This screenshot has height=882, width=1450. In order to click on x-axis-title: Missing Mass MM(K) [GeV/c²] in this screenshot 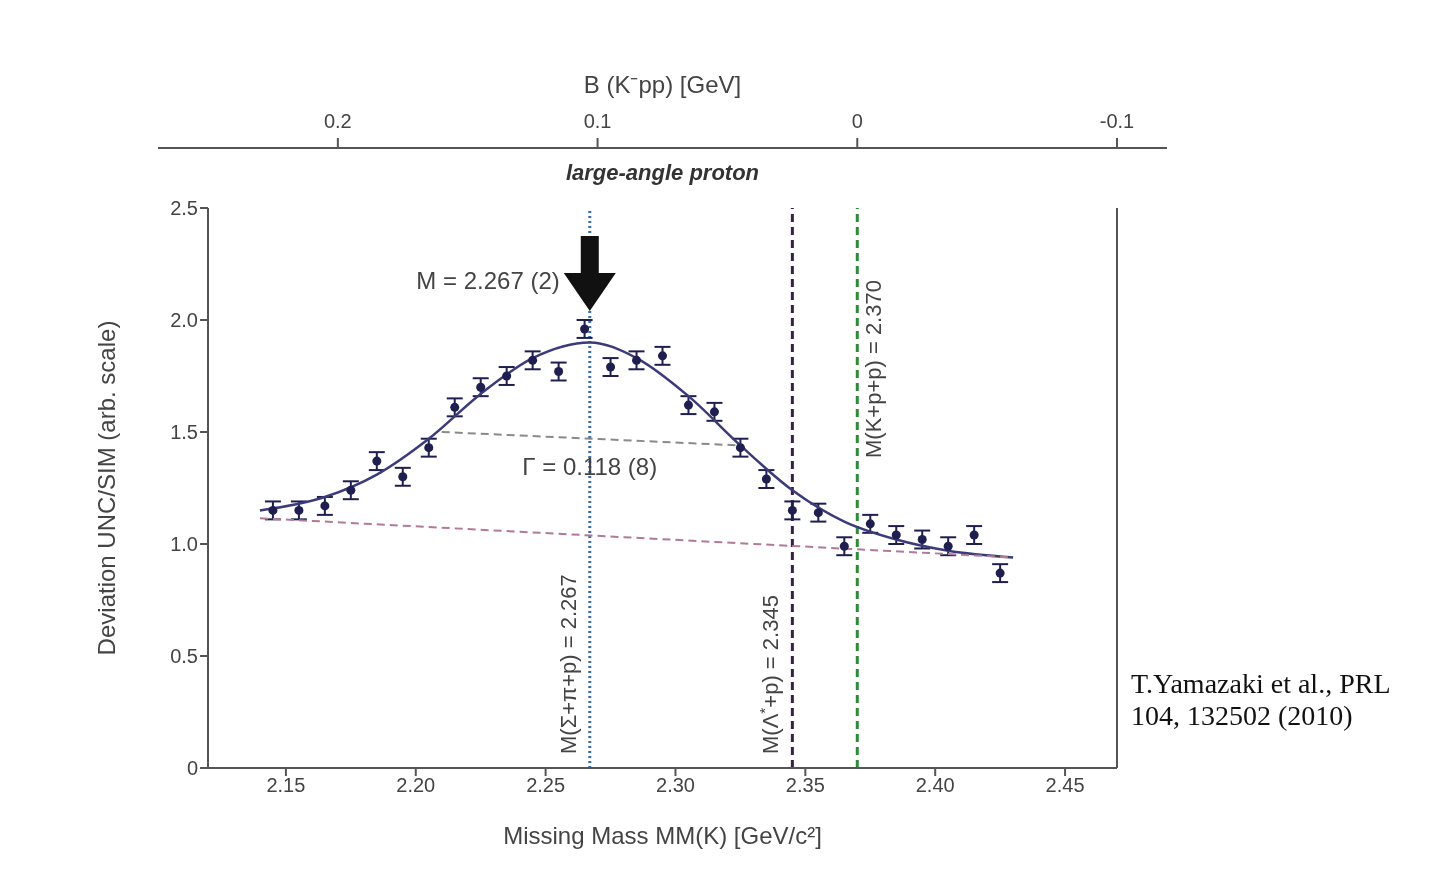, I will do `click(662, 835)`.